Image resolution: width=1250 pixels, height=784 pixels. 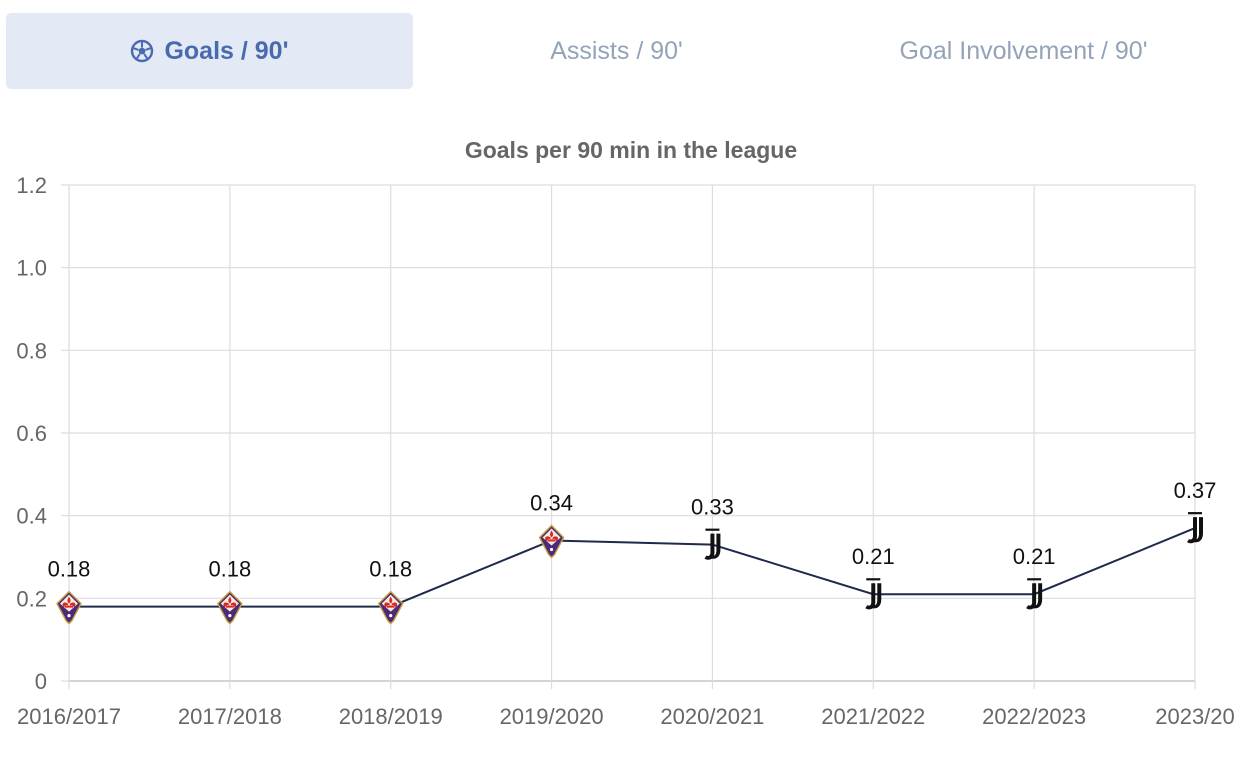 I want to click on data-label: 0.33, so click(x=712, y=507).